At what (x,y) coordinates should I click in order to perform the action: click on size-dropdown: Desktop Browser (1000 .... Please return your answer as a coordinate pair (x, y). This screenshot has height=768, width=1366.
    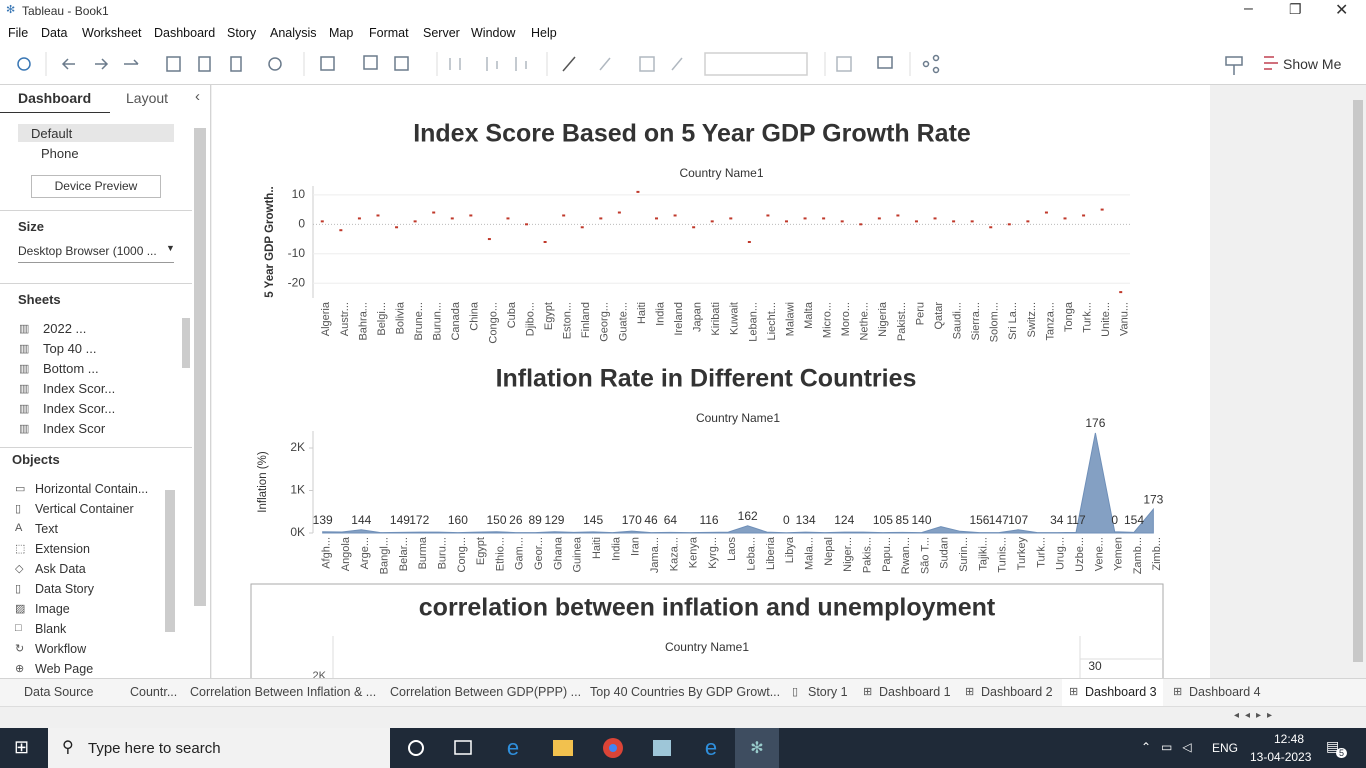
    Looking at the image, I should click on (87, 251).